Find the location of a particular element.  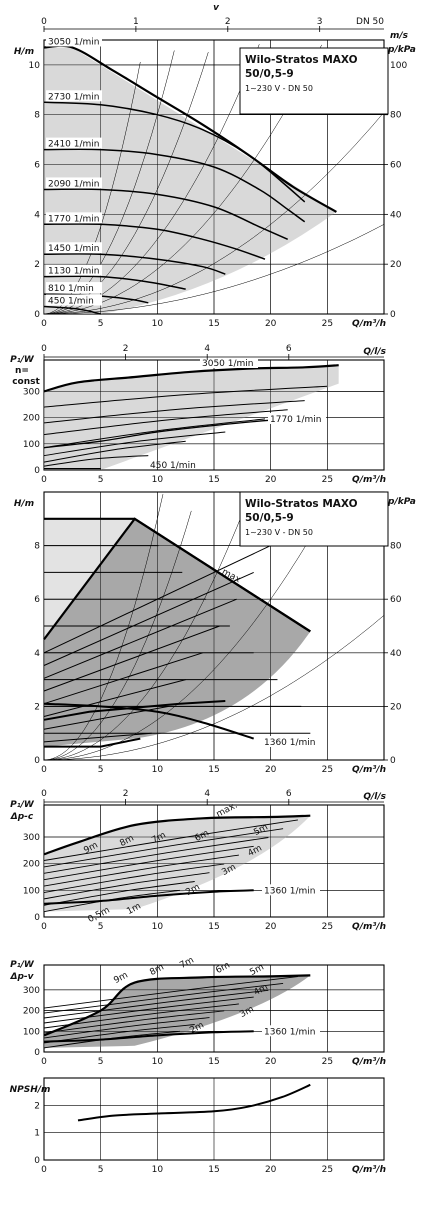

y-tick-label: 300 is located at coordinates (31, 991).